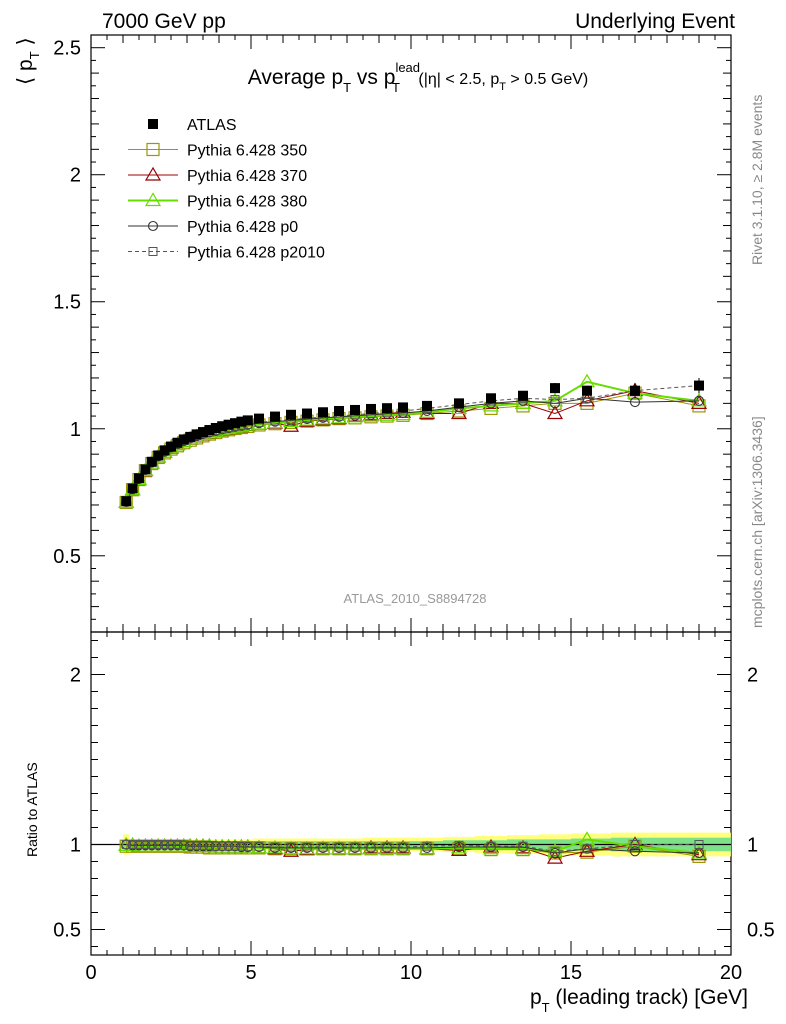  What do you see at coordinates (153, 149) in the screenshot?
I see `legend-marker-p350` at bounding box center [153, 149].